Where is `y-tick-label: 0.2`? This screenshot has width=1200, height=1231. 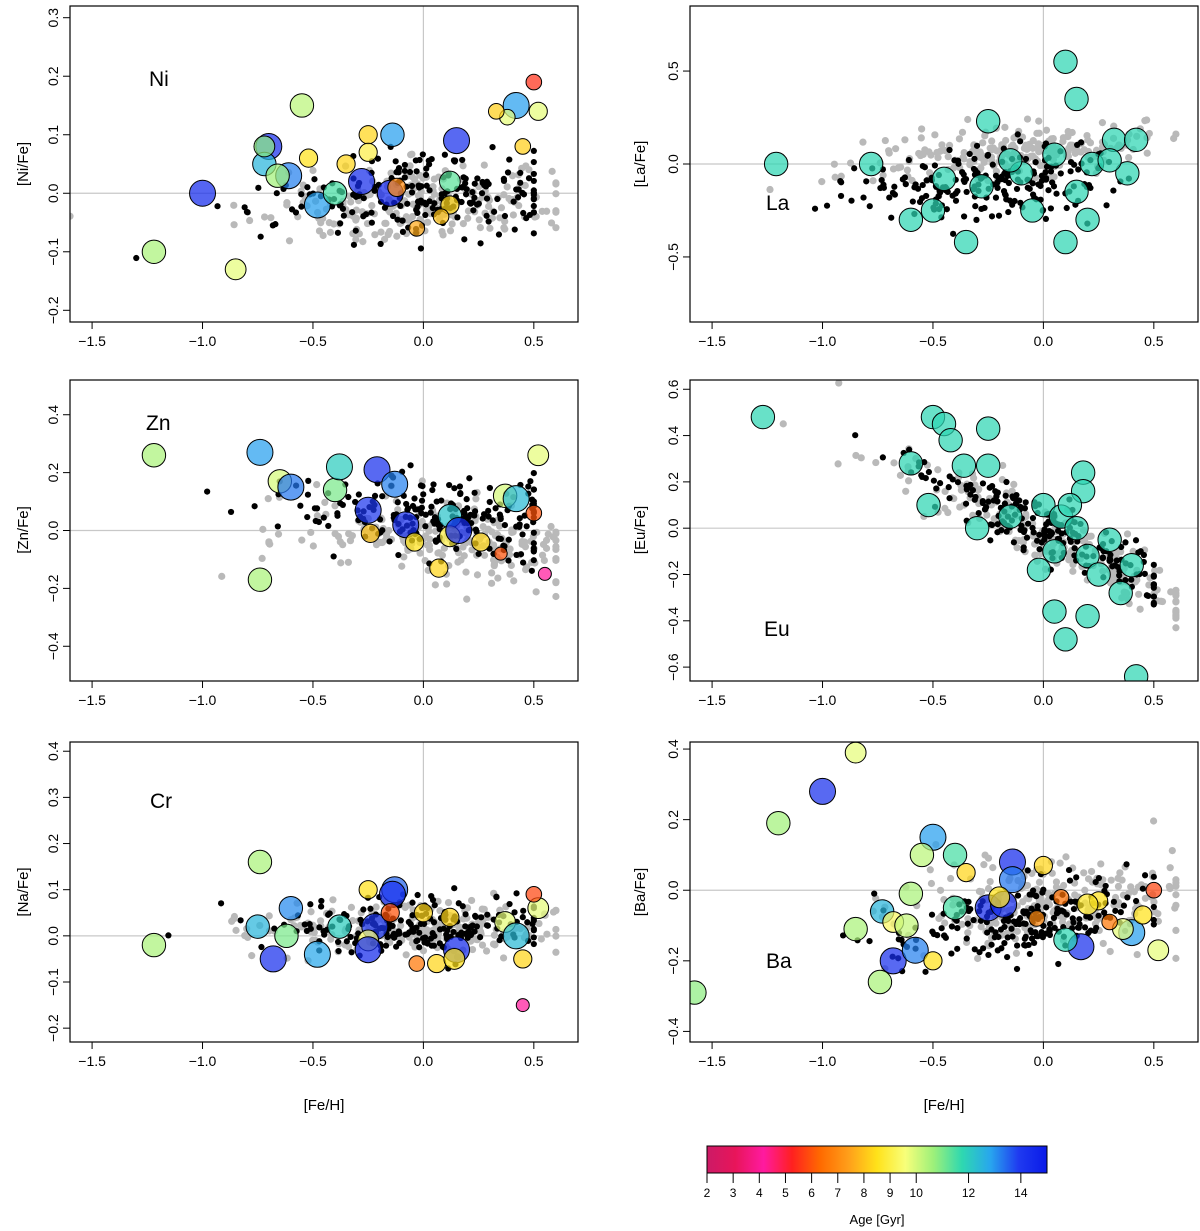
y-tick-label: 0.2 is located at coordinates (53, 844).